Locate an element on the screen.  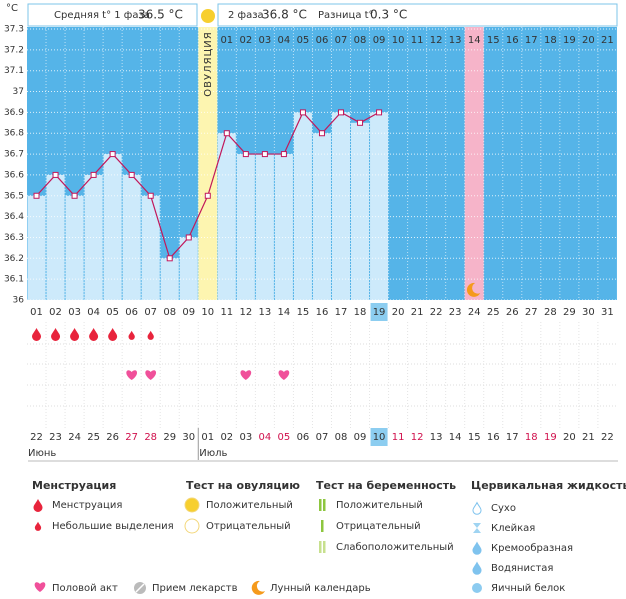
legend-item: Отрицательный is located at coordinates (248, 526).